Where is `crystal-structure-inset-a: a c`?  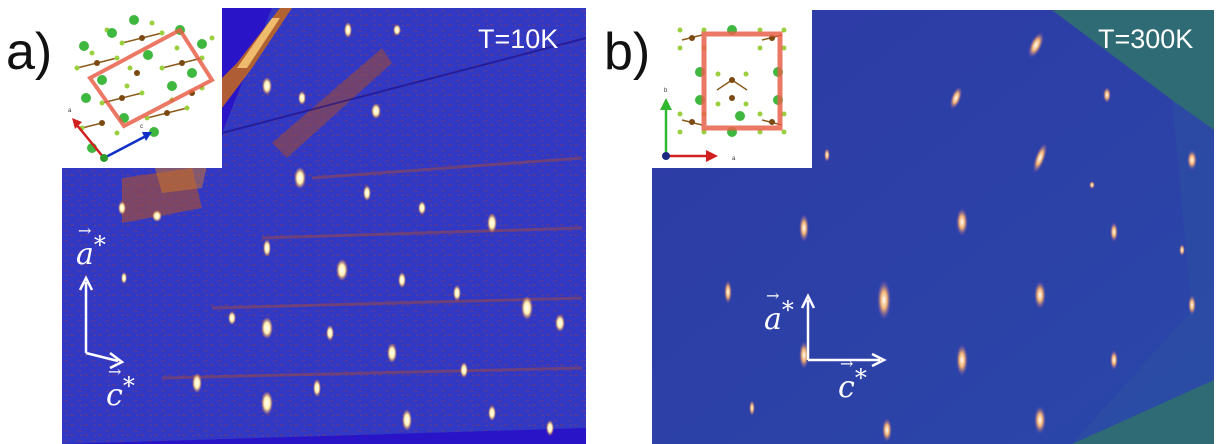
crystal-structure-inset-a: a c is located at coordinates (142, 88).